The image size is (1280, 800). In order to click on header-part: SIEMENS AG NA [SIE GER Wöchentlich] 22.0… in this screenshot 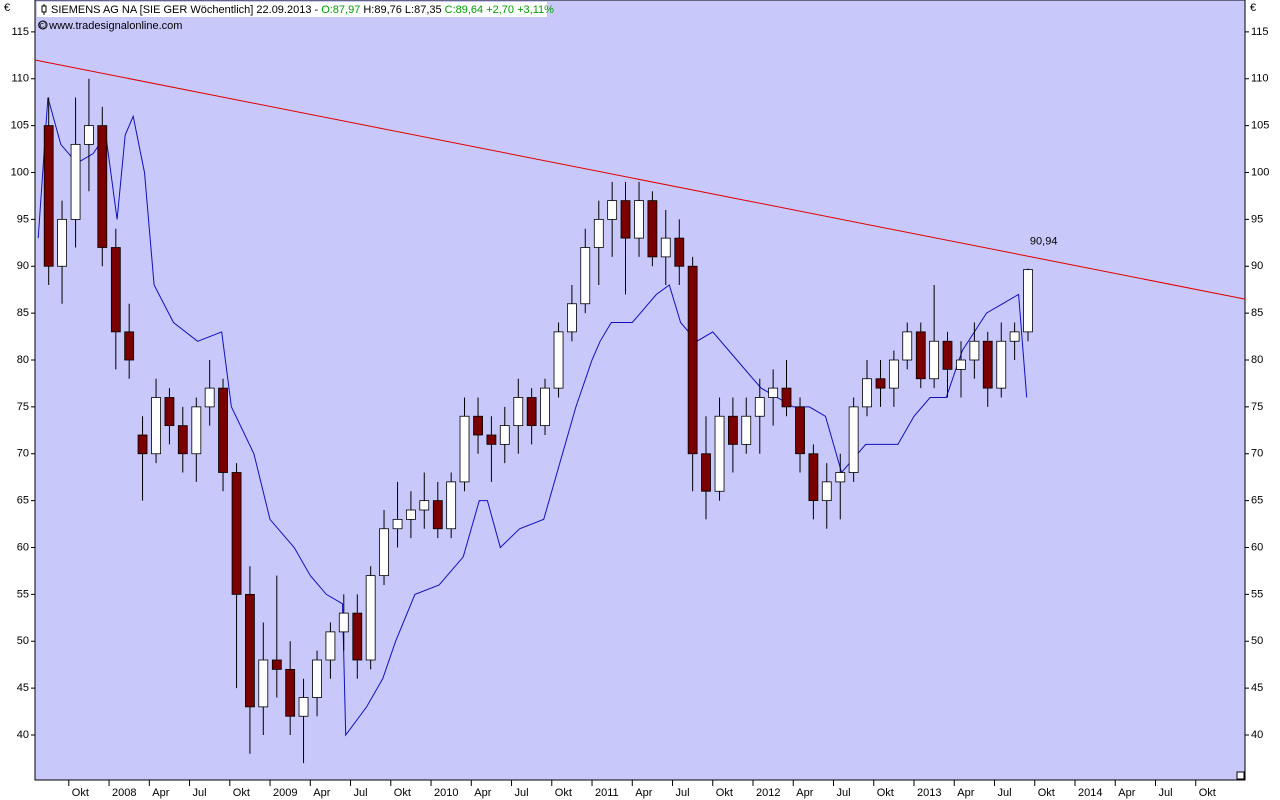, I will do `click(185, 10)`.